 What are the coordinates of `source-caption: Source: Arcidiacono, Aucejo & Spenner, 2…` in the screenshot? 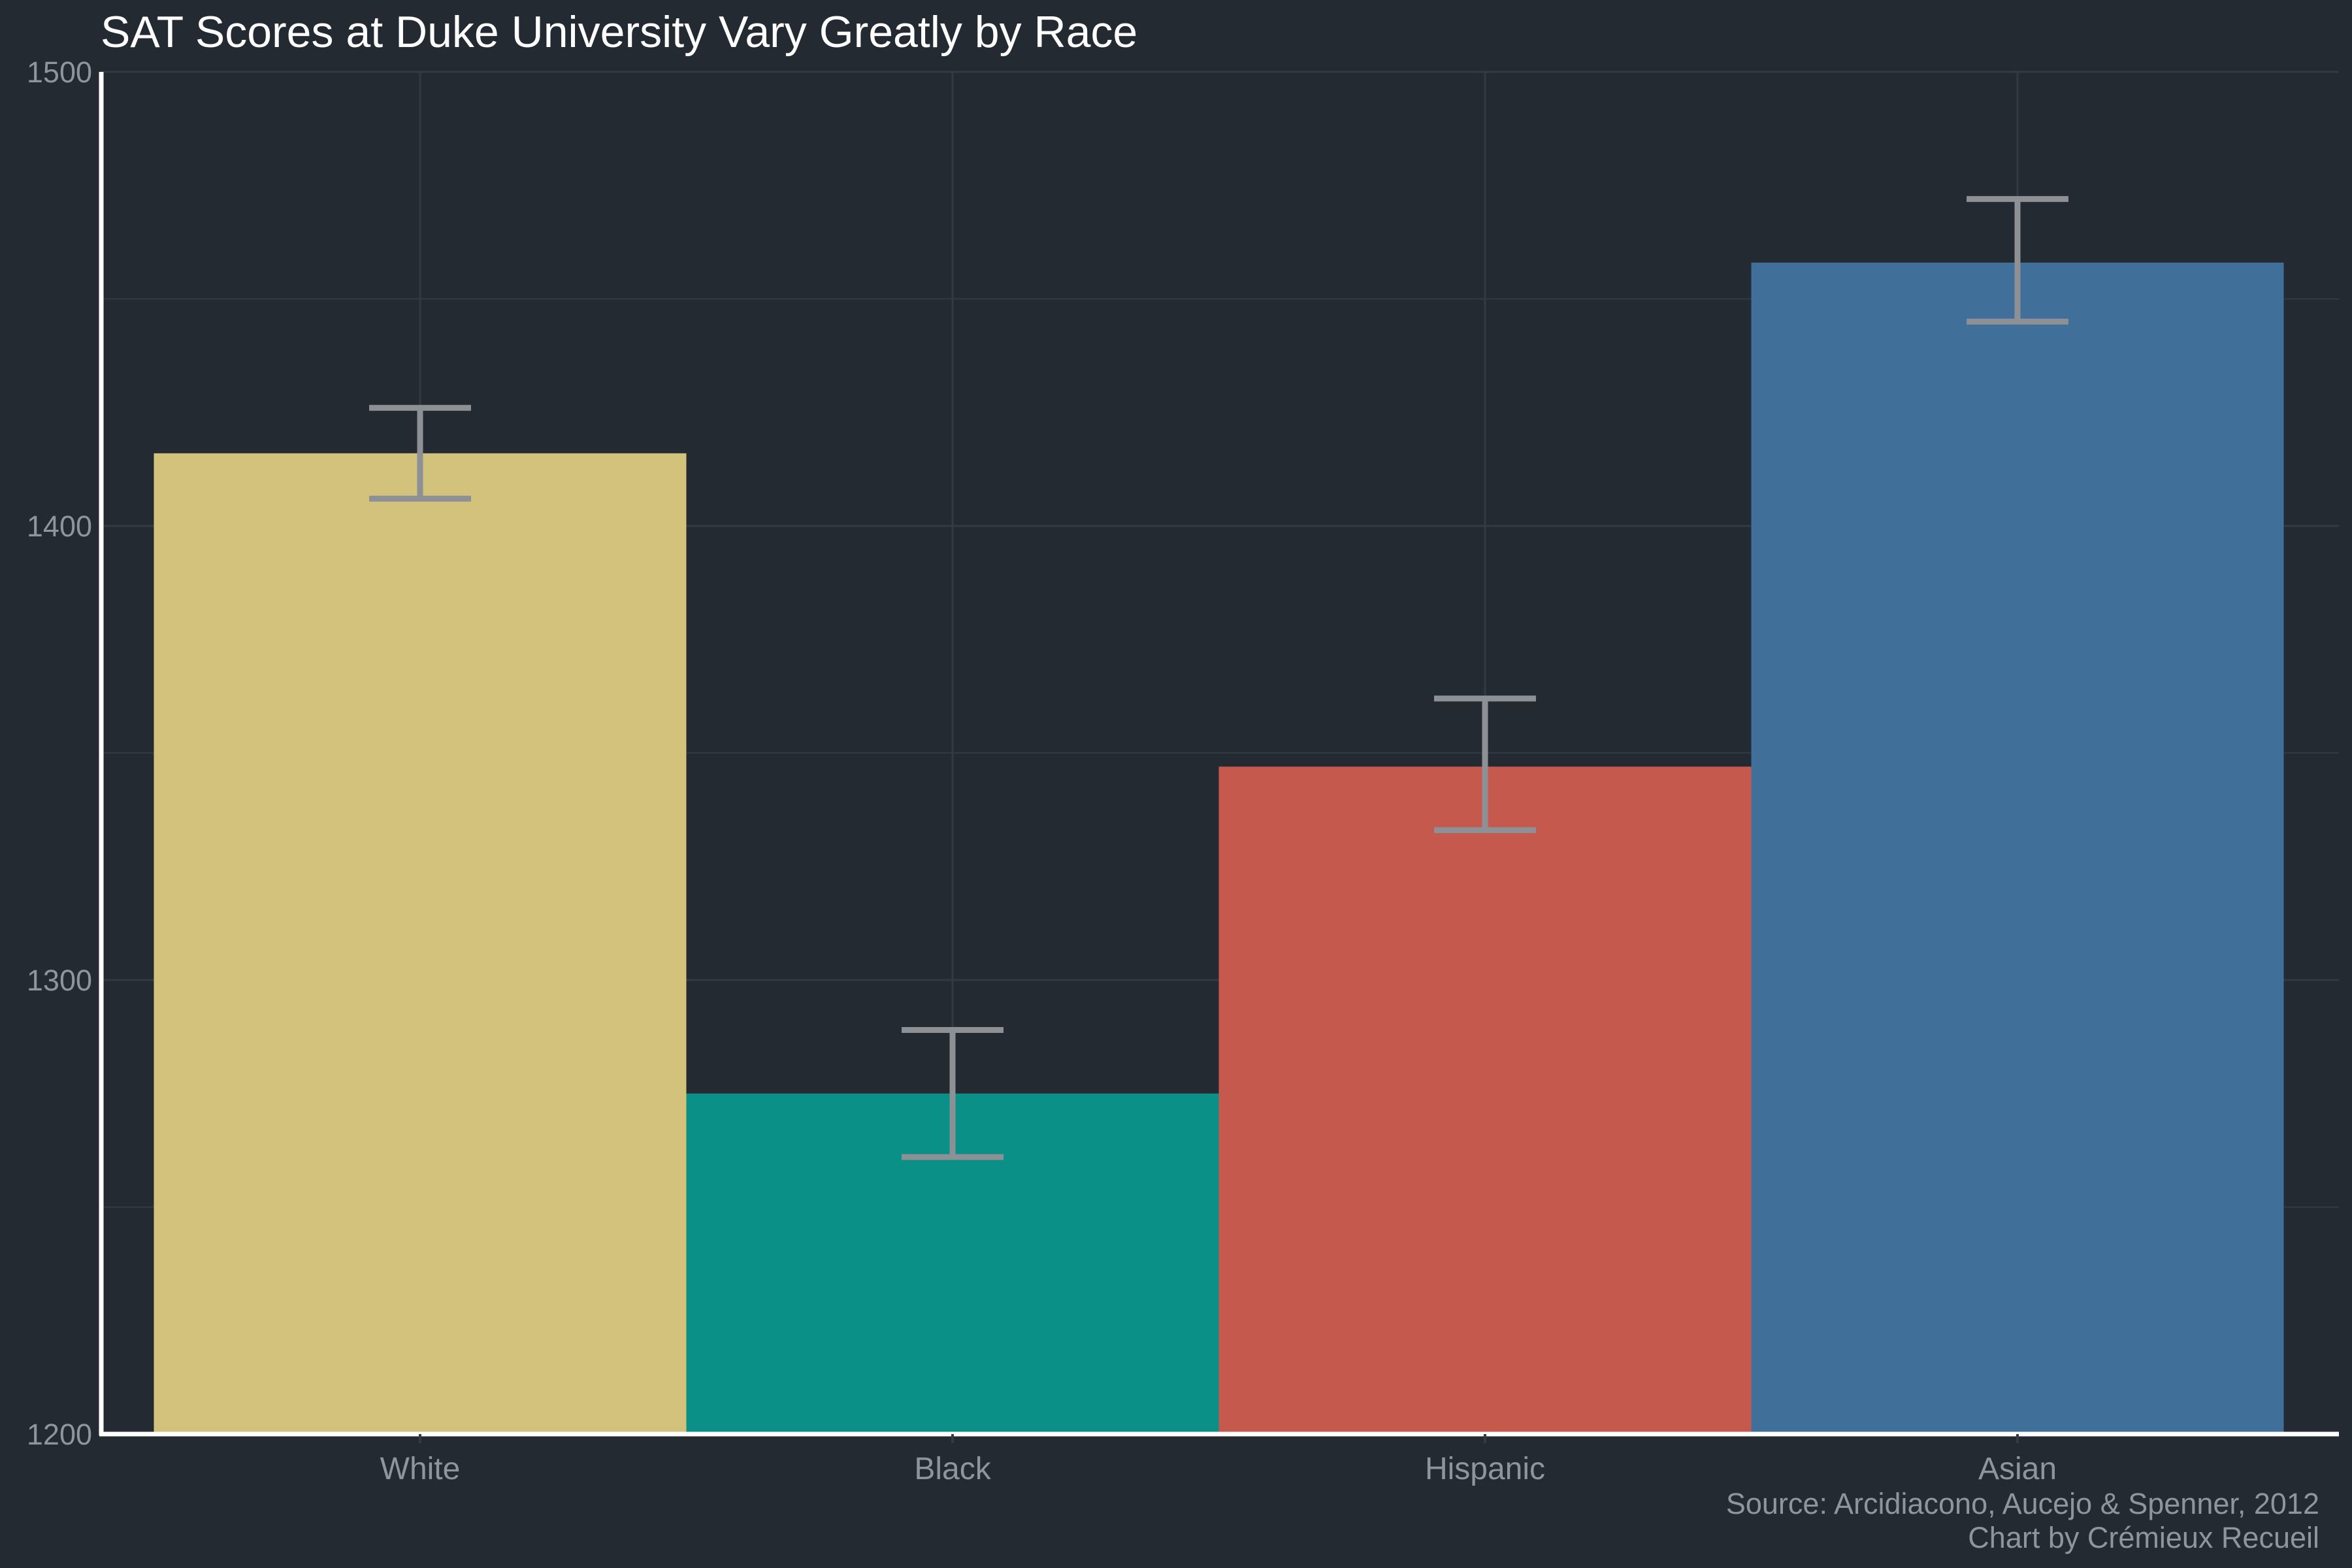 It's located at (2022, 1503).